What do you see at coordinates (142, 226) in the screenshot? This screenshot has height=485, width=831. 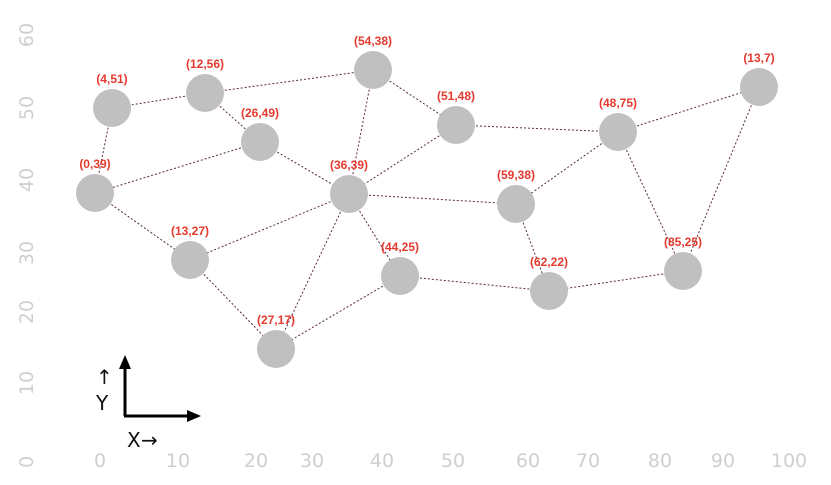 I see `edge-n5-n11` at bounding box center [142, 226].